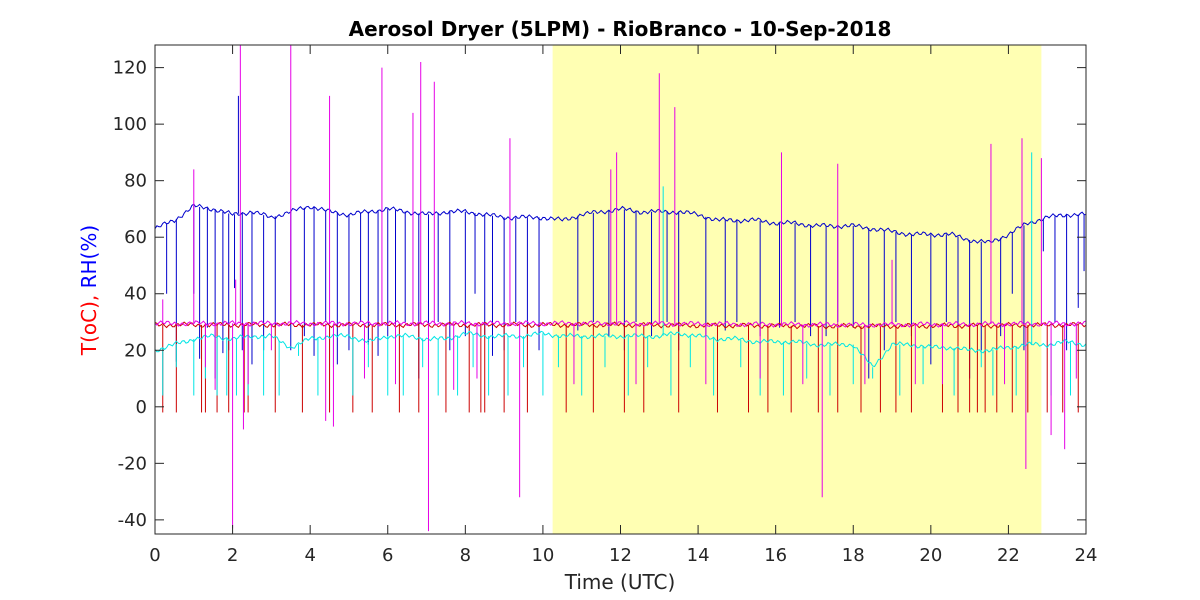 This screenshot has width=1200, height=600. Describe the element at coordinates (141, 407) in the screenshot. I see `y-tick-label: 0` at that location.